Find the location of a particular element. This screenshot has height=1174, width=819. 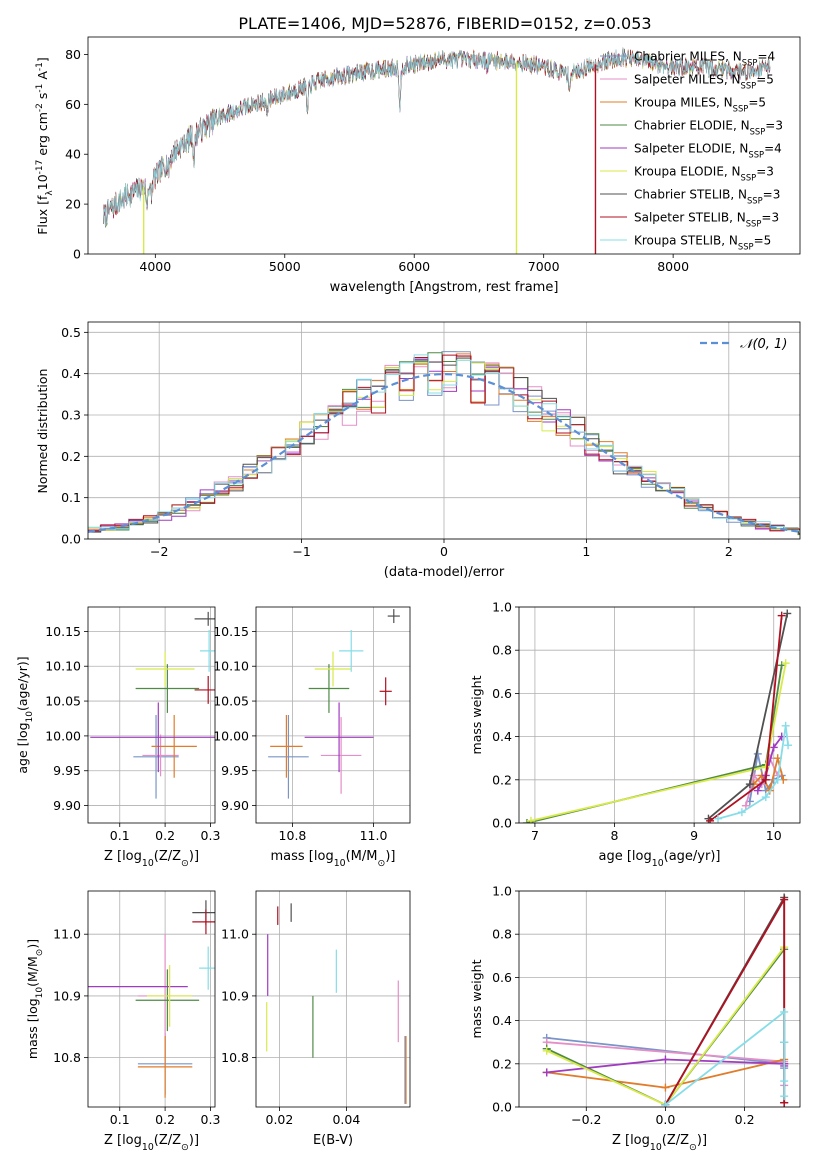

mass_vs_ebv-xtick-label: 0.02 is located at coordinates (280, 1119).